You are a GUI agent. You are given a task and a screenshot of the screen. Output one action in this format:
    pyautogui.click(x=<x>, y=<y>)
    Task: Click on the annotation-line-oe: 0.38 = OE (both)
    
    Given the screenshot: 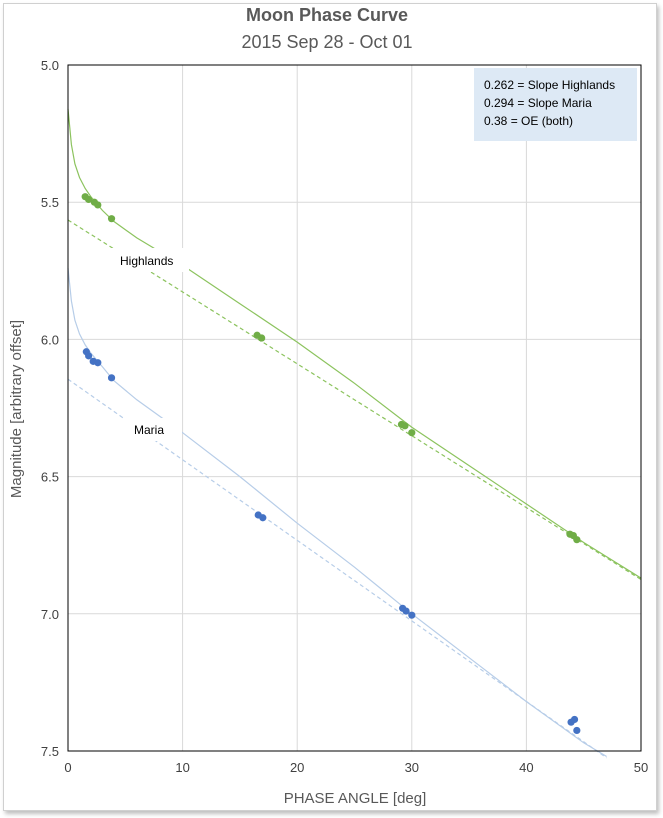 What is the action you would take?
    pyautogui.click(x=528, y=121)
    